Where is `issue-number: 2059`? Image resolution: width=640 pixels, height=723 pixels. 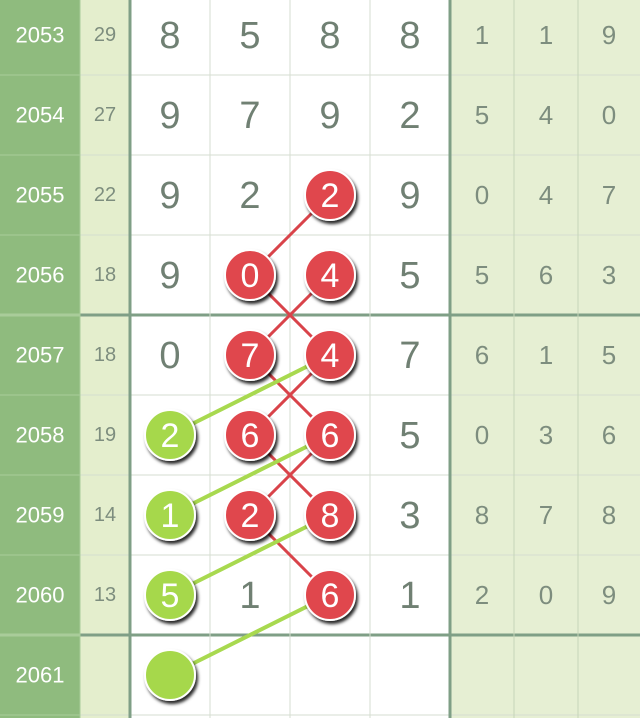
issue-number: 2059 is located at coordinates (40, 515).